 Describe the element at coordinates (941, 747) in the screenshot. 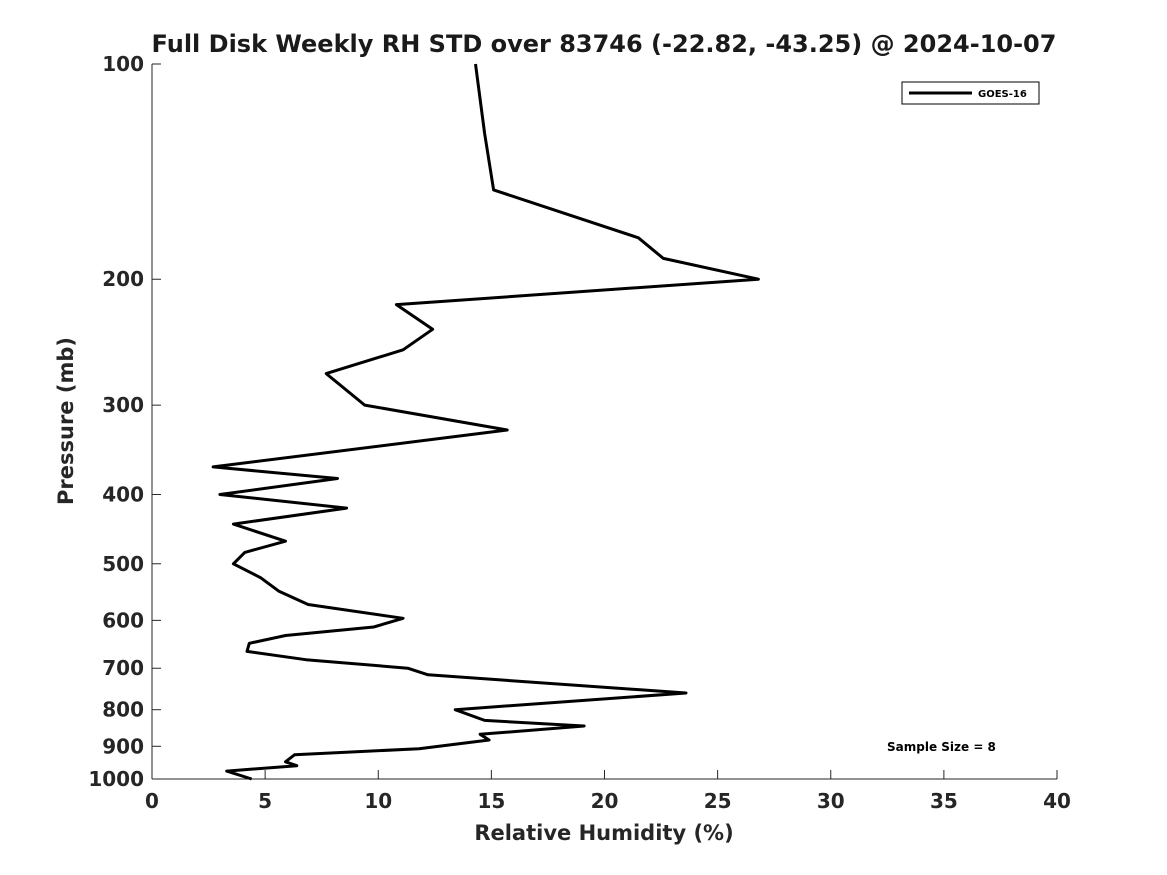

I see `sample-size-annotation: Sample Size = 8` at that location.